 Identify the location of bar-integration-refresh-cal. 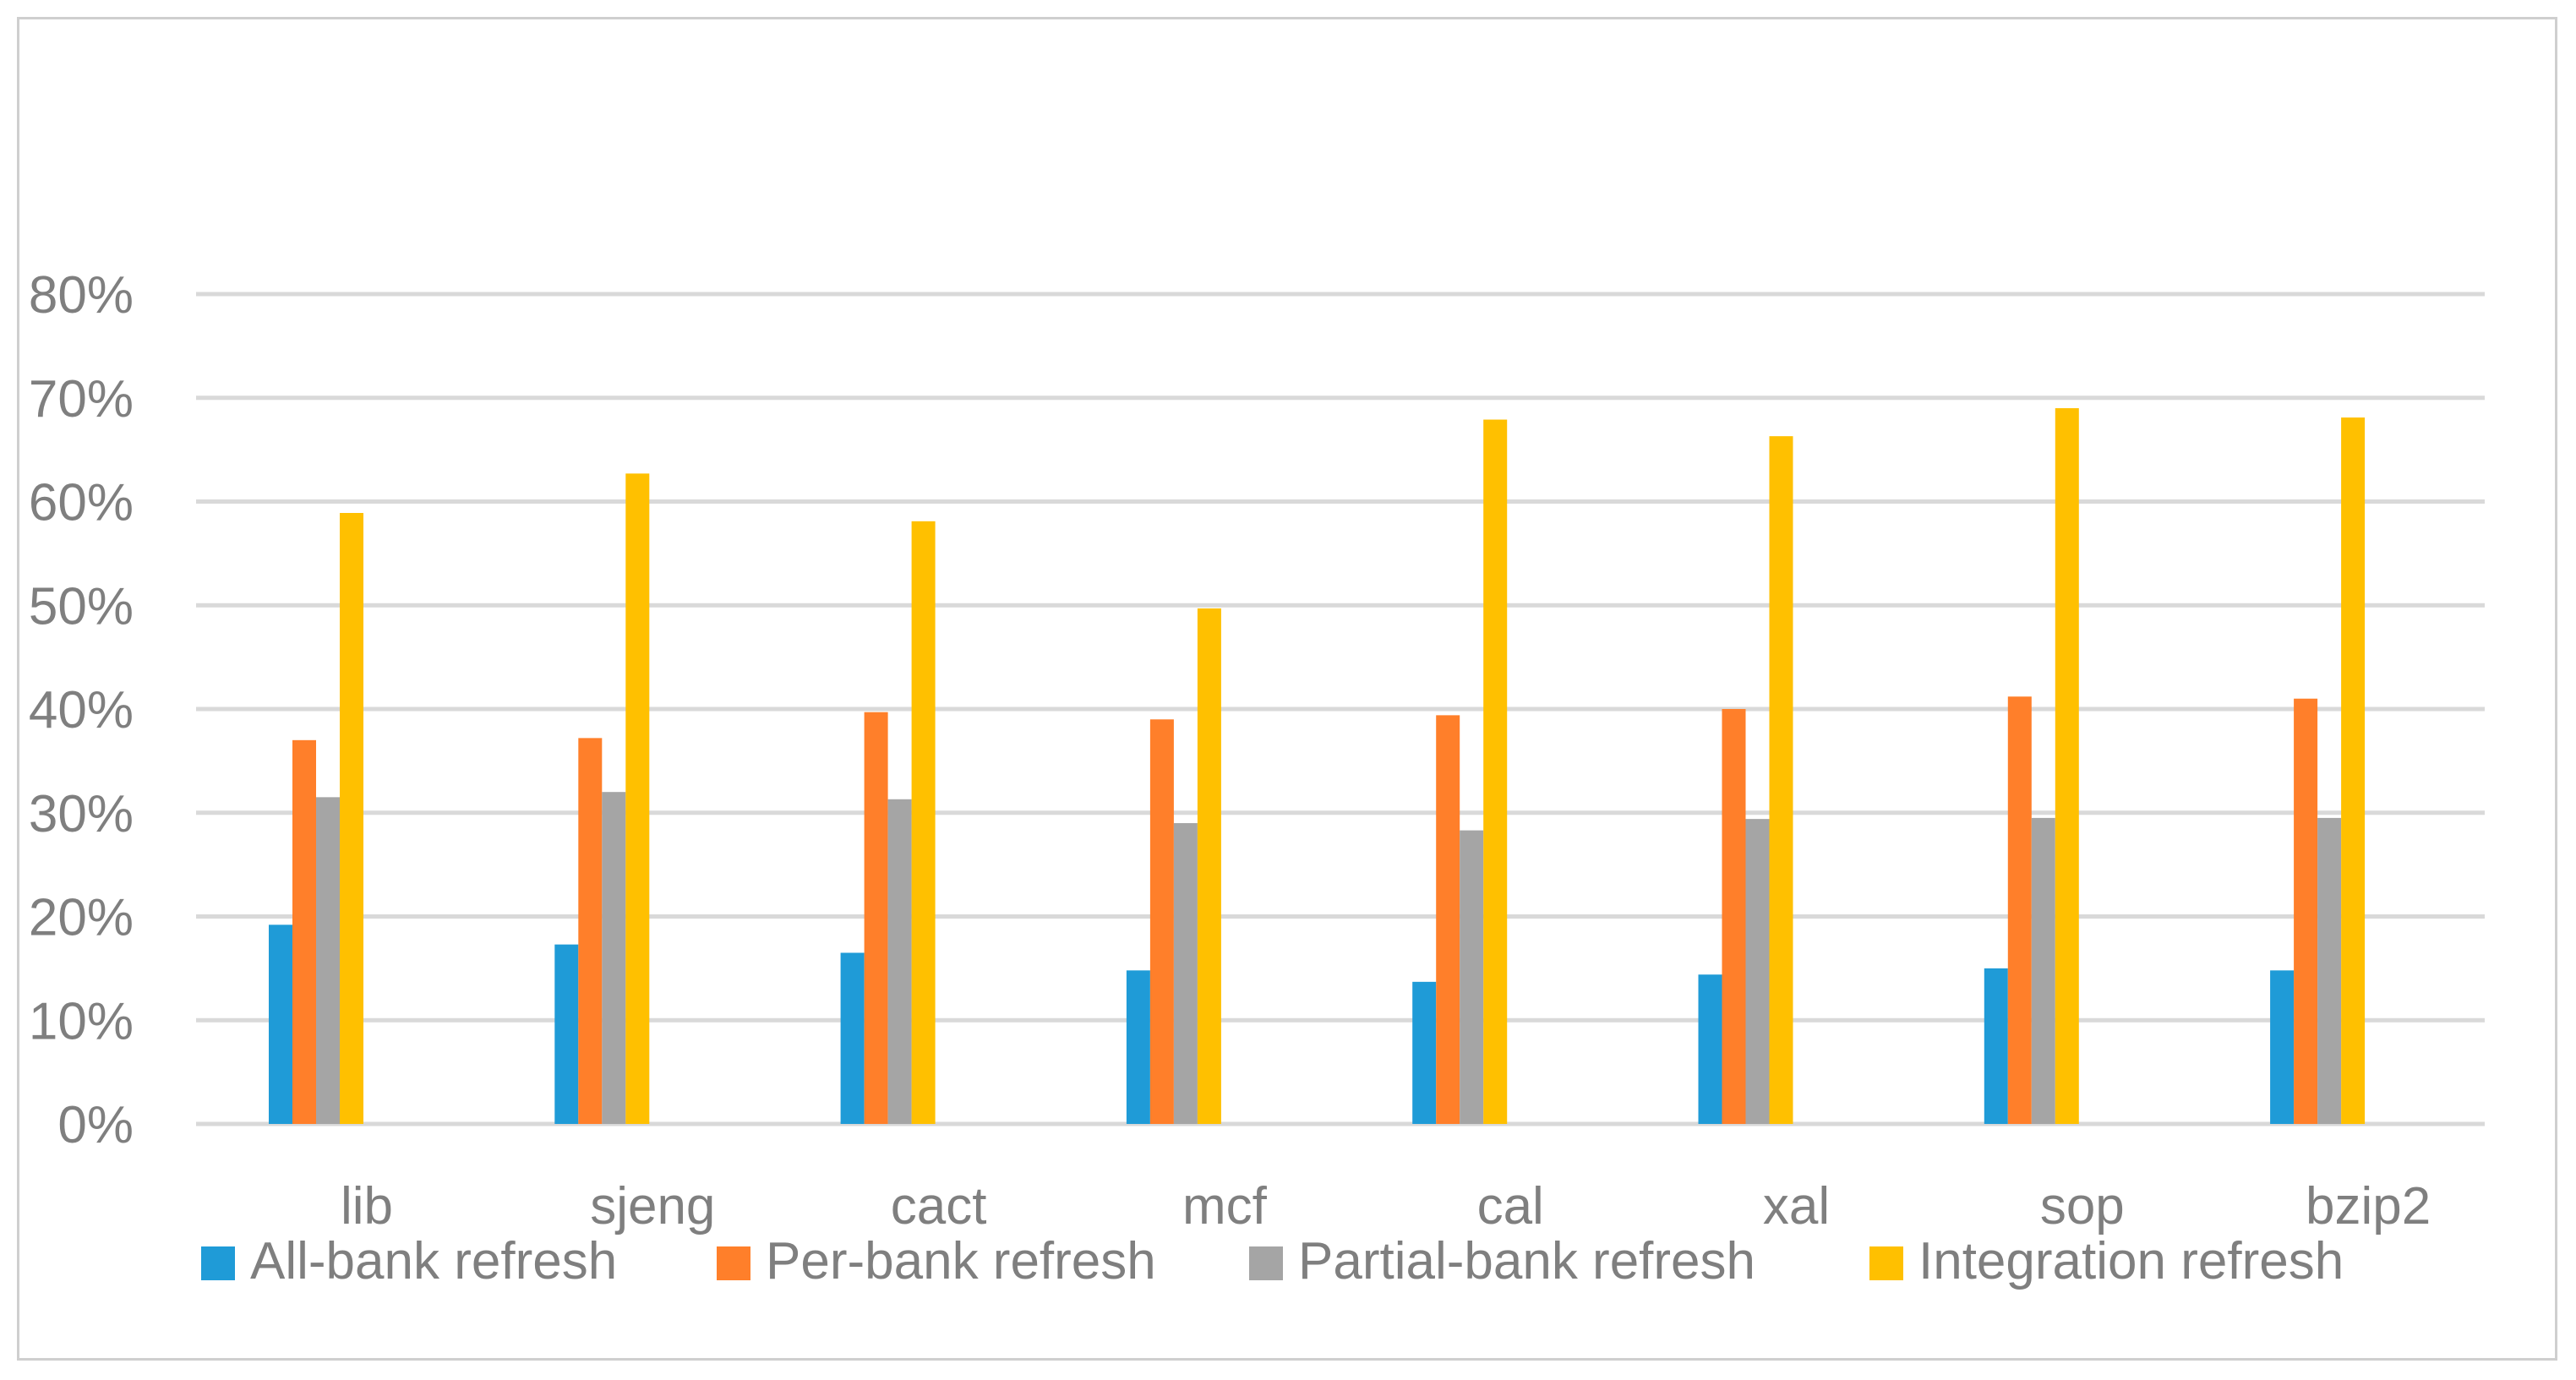
(1495, 772).